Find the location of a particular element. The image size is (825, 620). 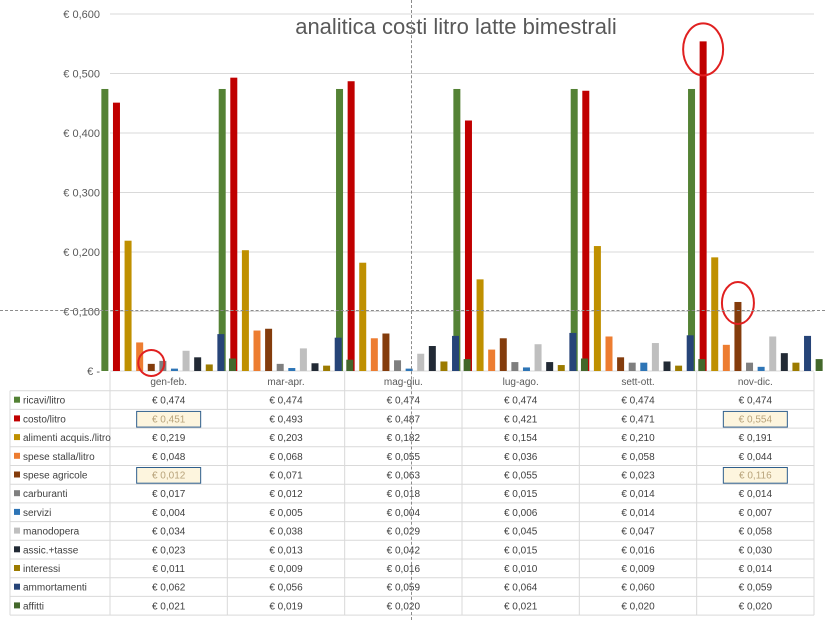

data-label: € 0,058 is located at coordinates (756, 532).